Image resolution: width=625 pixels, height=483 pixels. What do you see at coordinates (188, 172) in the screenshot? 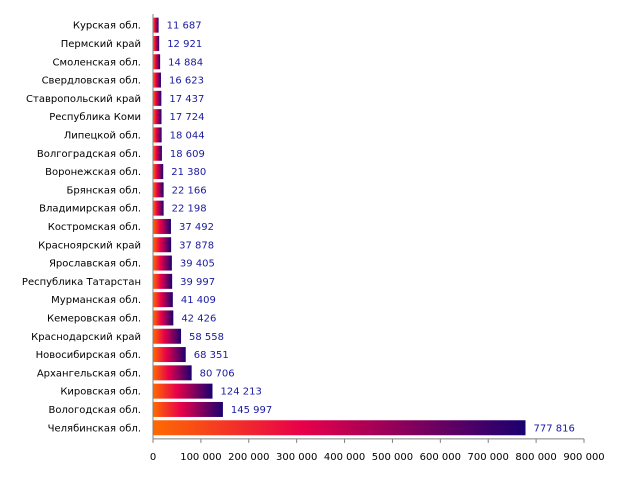
I see `value-label: 21 380` at bounding box center [188, 172].